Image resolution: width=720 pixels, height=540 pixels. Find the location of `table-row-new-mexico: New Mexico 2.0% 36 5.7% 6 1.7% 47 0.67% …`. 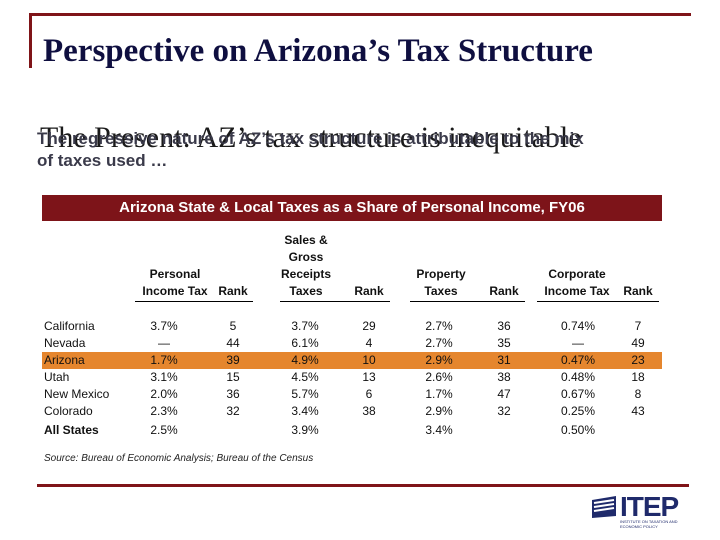

table-row-new-mexico: New Mexico 2.0% 36 5.7% 6 1.7% 47 0.67% … is located at coordinates (352, 394).